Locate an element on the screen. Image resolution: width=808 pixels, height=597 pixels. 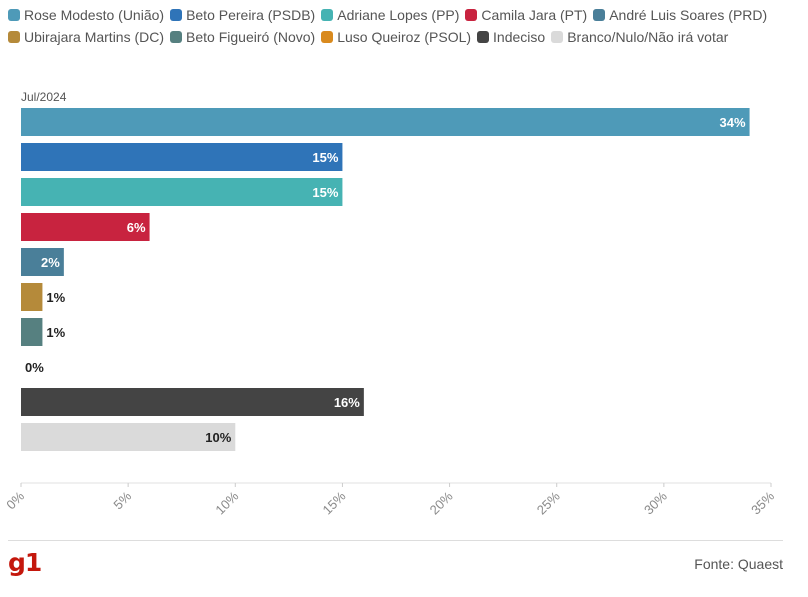
legend-item: Rose Modesto (União) is located at coordinates (86, 15).